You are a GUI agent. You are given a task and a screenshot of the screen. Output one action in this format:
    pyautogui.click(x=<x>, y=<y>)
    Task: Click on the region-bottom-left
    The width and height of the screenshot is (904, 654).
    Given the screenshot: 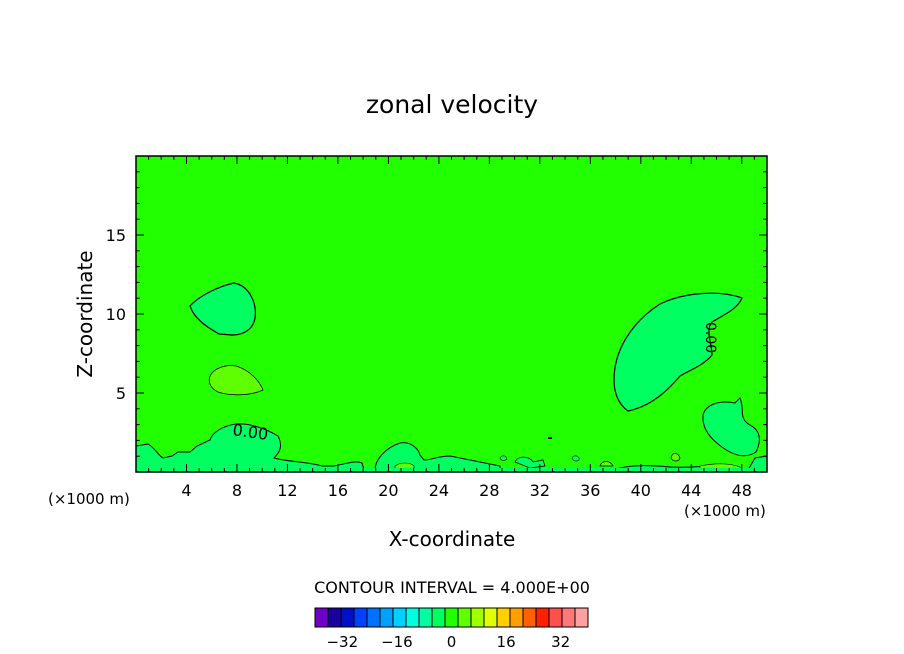 What is the action you would take?
    pyautogui.click(x=318, y=448)
    